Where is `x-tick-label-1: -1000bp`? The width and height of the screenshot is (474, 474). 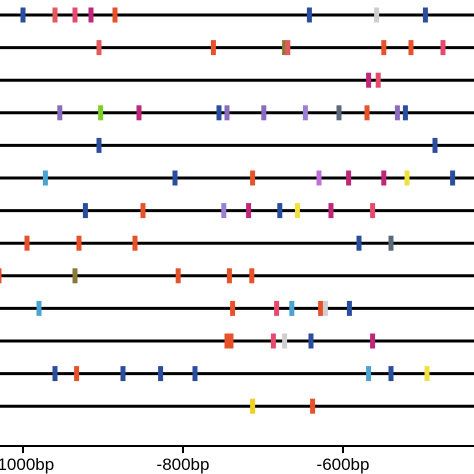 x-tick-label-1: -1000bp is located at coordinates (27, 464).